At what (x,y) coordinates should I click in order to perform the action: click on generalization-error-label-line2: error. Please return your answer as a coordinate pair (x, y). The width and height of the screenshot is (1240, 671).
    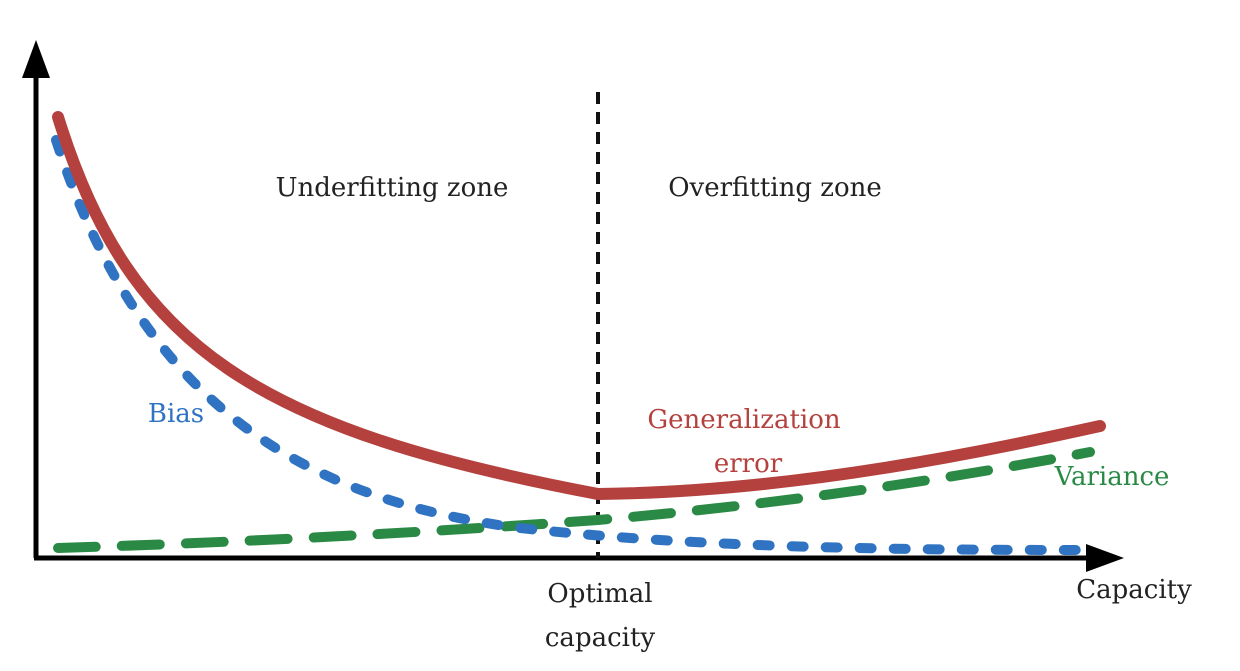
    Looking at the image, I should click on (748, 464).